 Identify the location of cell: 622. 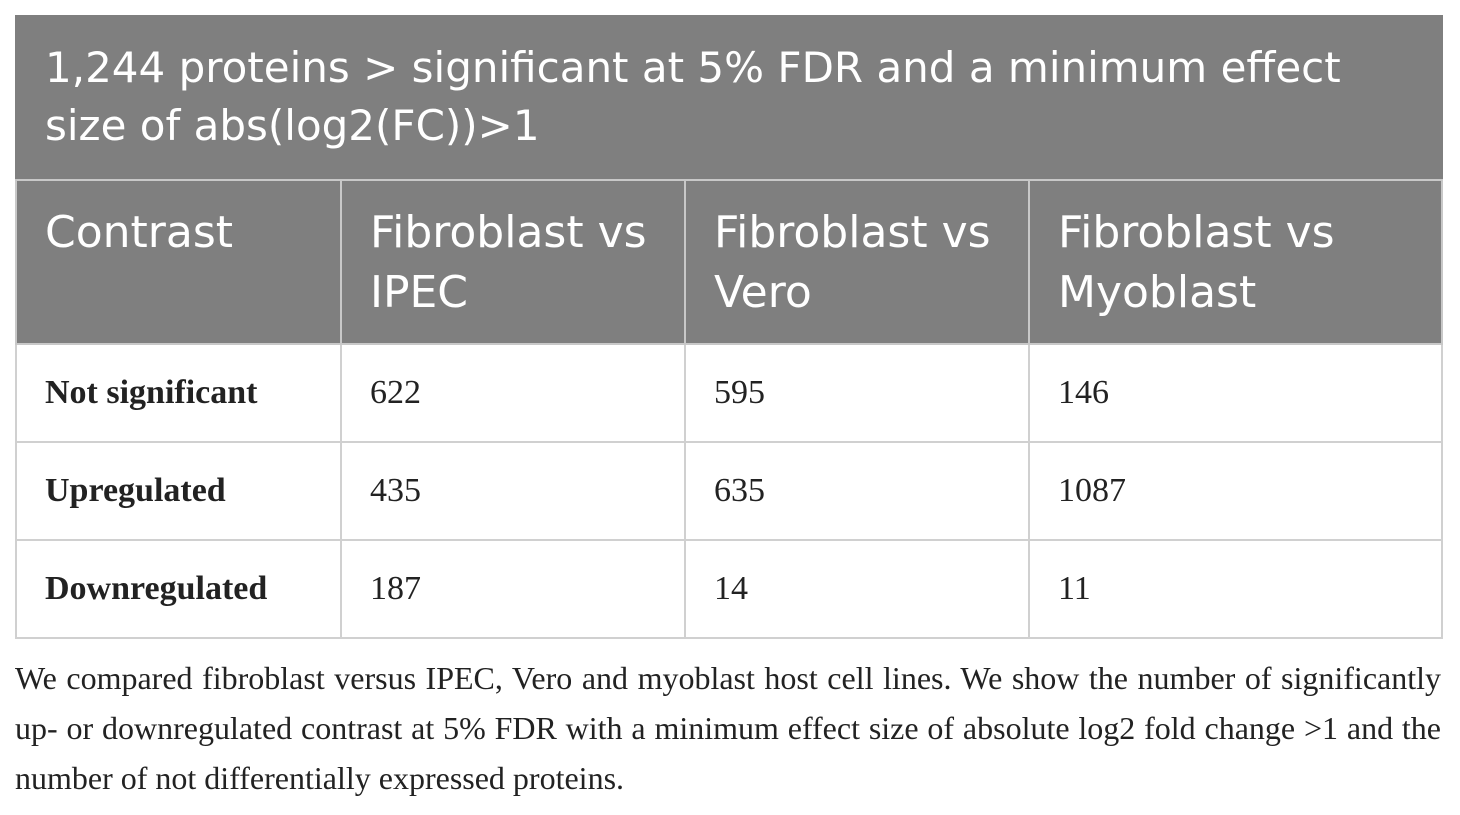
(513, 393).